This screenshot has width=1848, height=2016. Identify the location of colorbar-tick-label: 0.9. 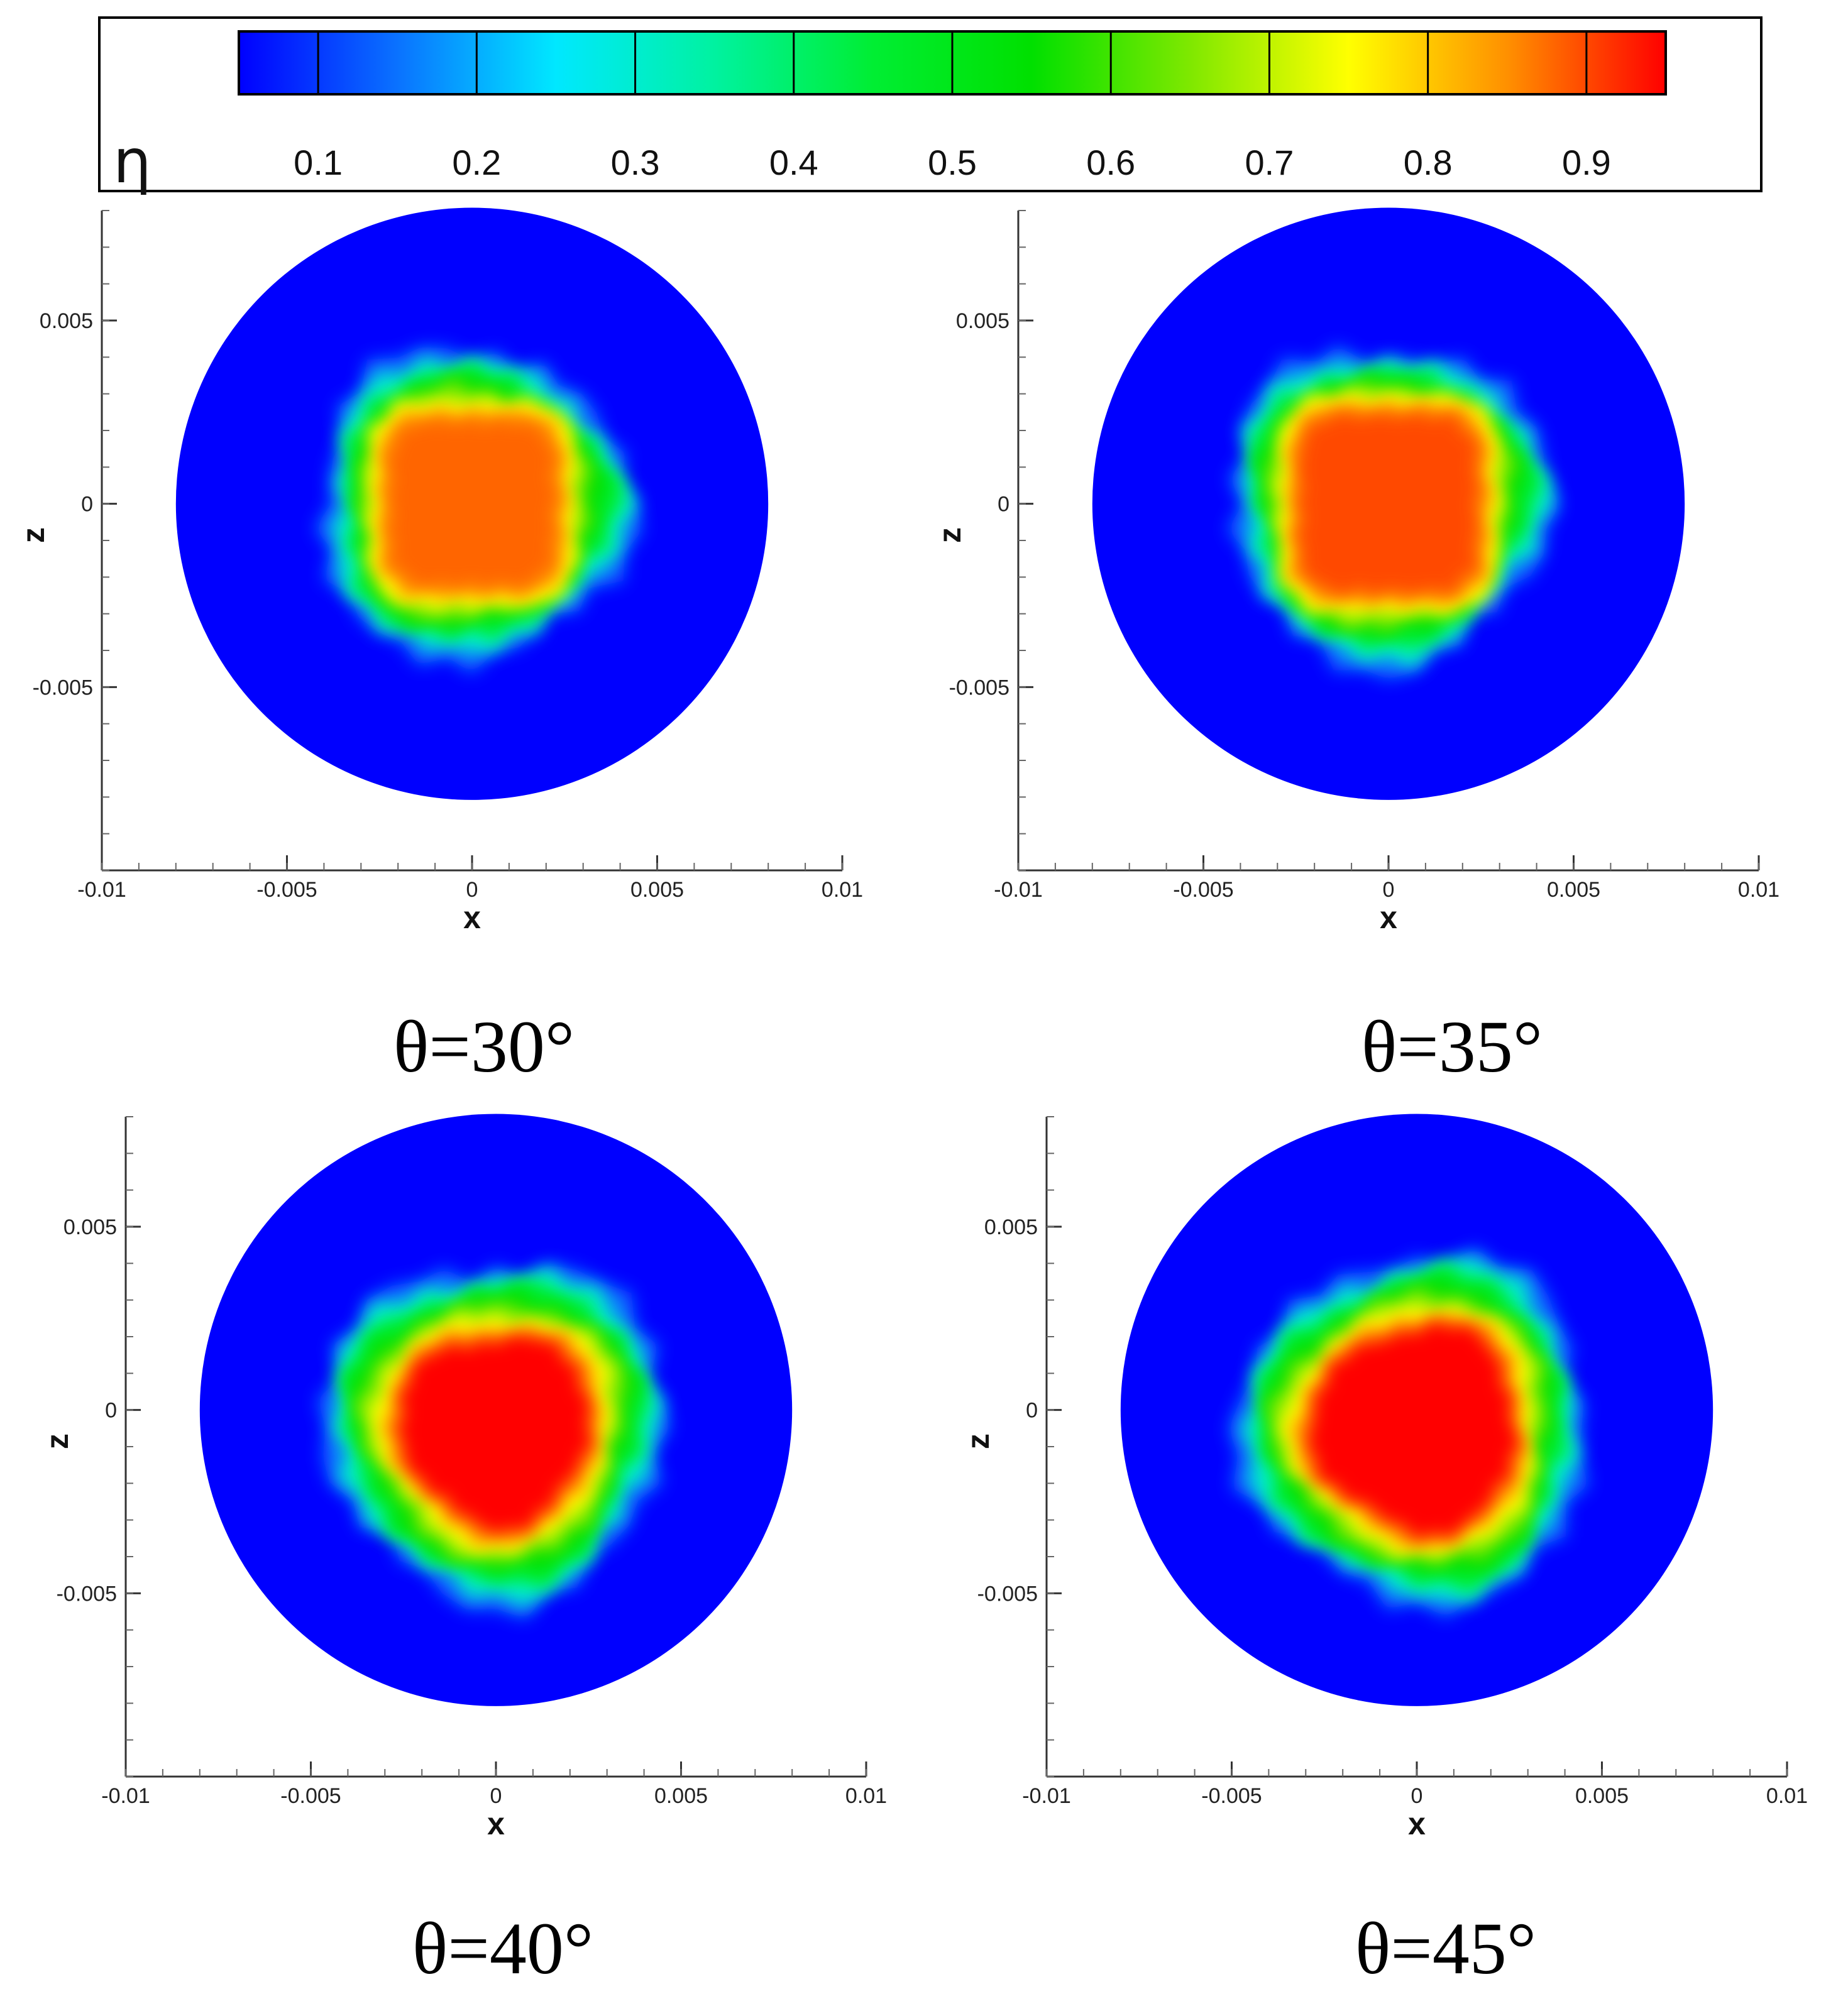
(1586, 163).